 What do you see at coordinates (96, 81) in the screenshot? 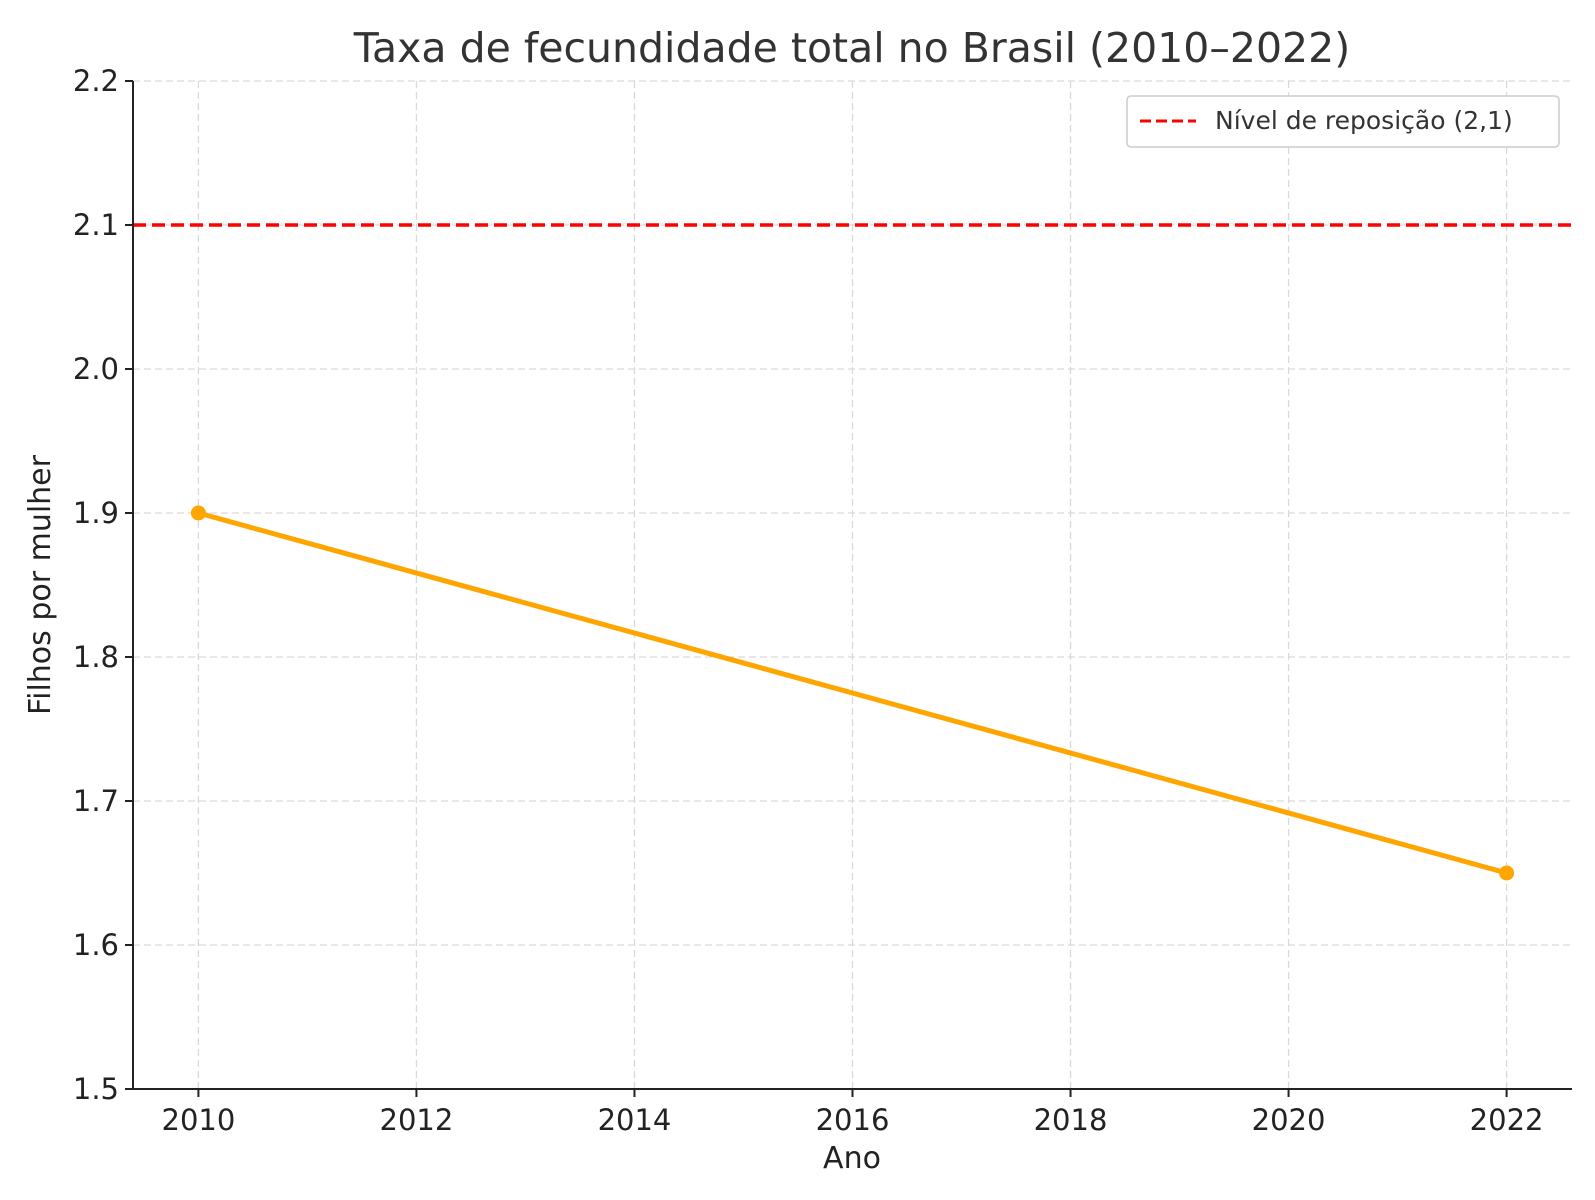
I see `y-tick-label: 2.2` at bounding box center [96, 81].